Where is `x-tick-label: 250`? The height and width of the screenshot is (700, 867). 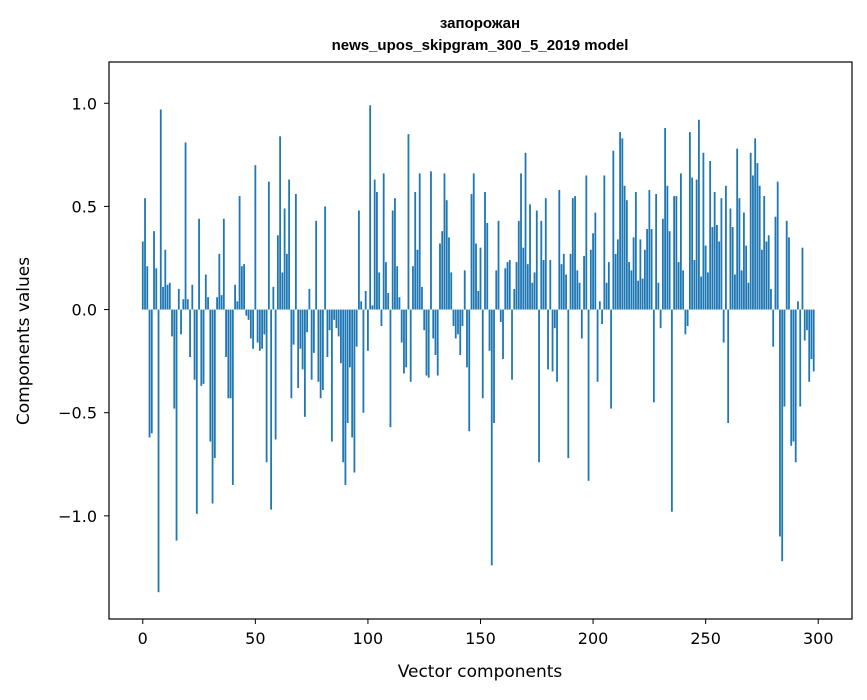 x-tick-label: 250 is located at coordinates (705, 638).